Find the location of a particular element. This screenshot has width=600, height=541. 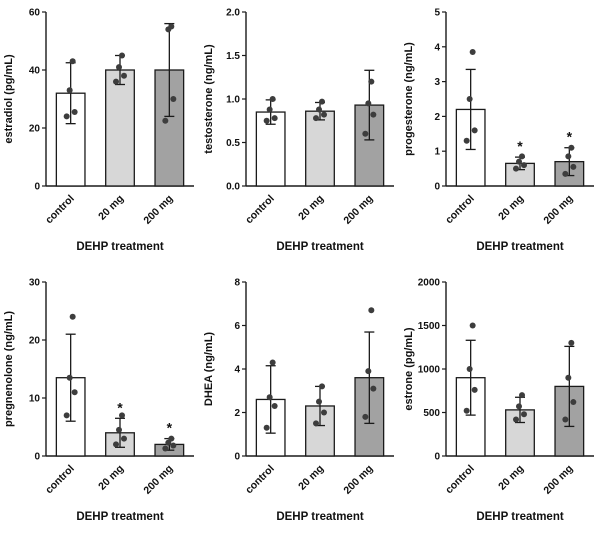

y-axis-label: estrone (pg/mL) is located at coordinates (409, 368).